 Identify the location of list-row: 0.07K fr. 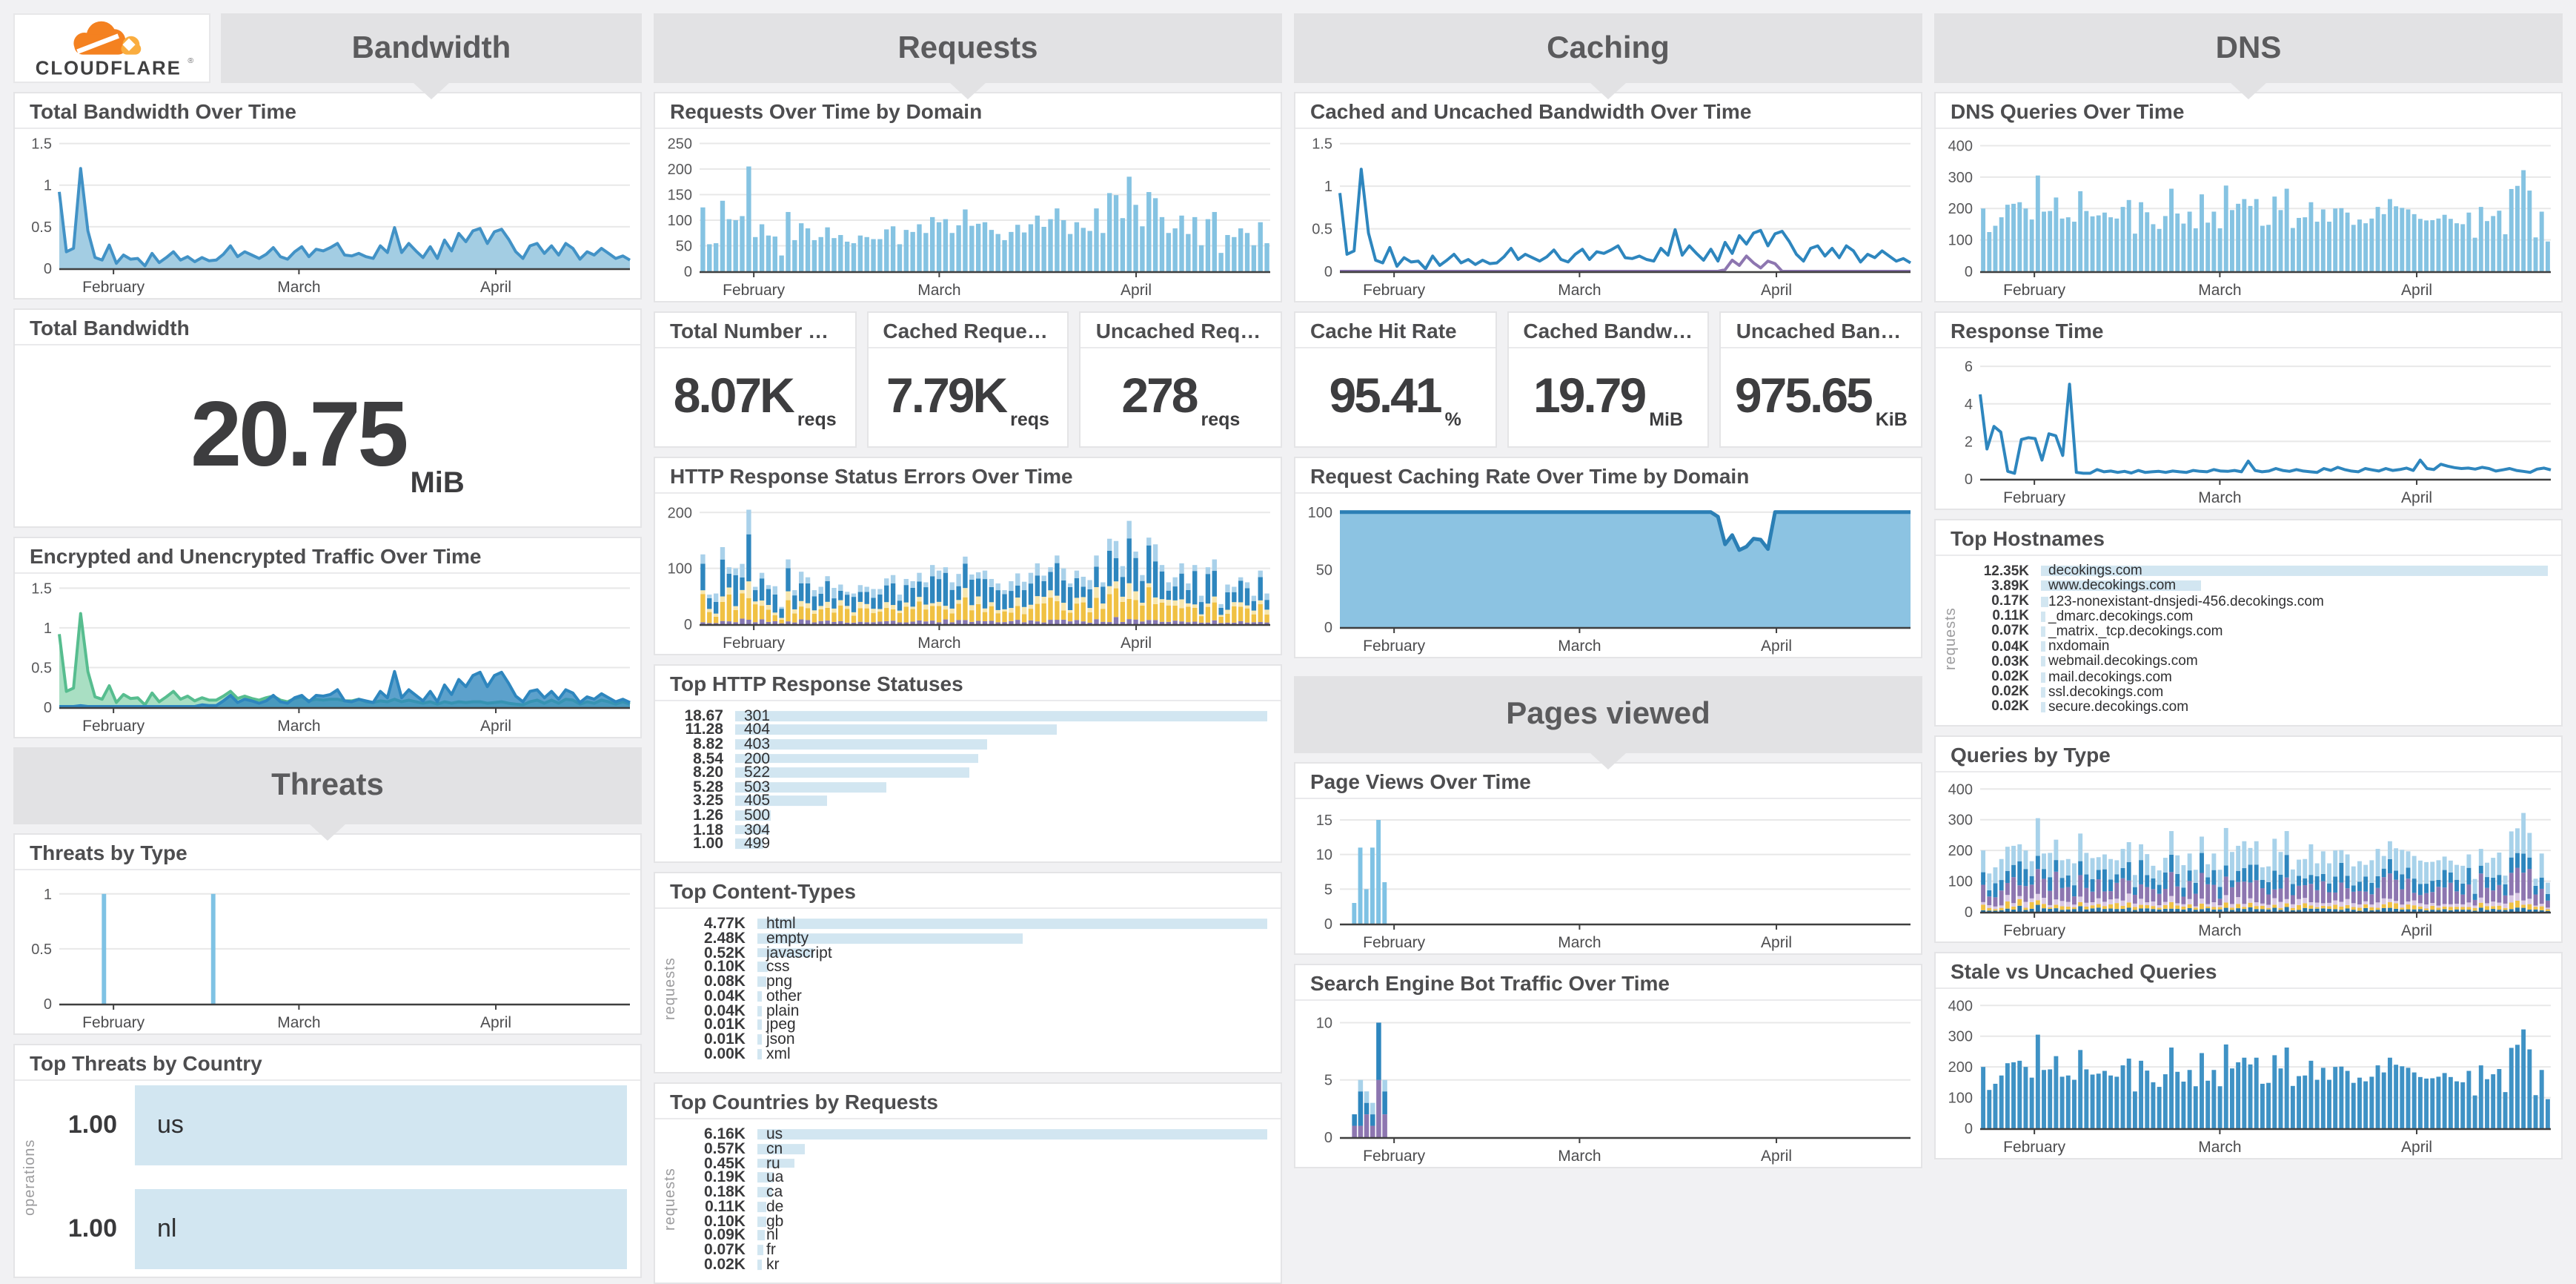
(975, 1251).